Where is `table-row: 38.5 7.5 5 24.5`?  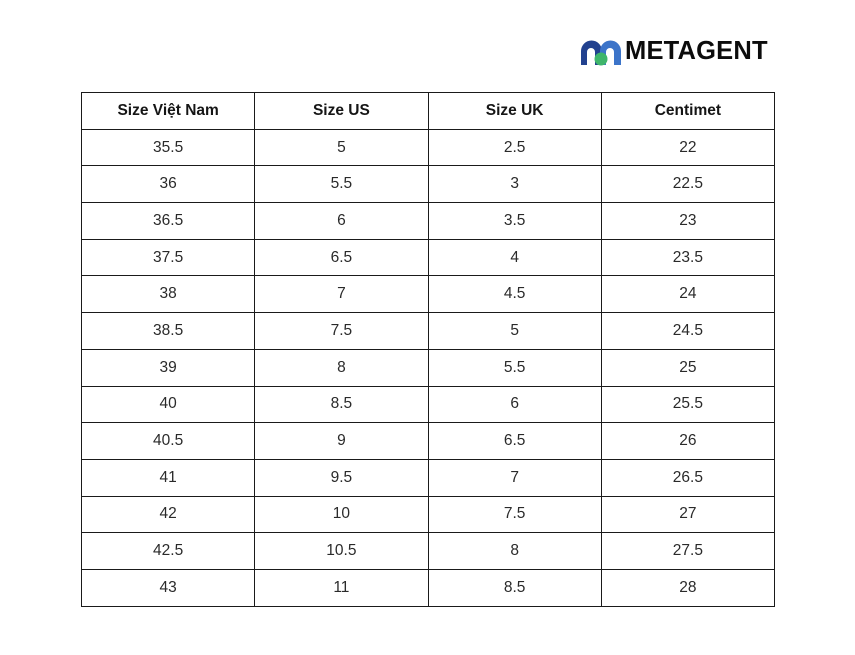
table-row: 38.5 7.5 5 24.5 is located at coordinates (428, 331).